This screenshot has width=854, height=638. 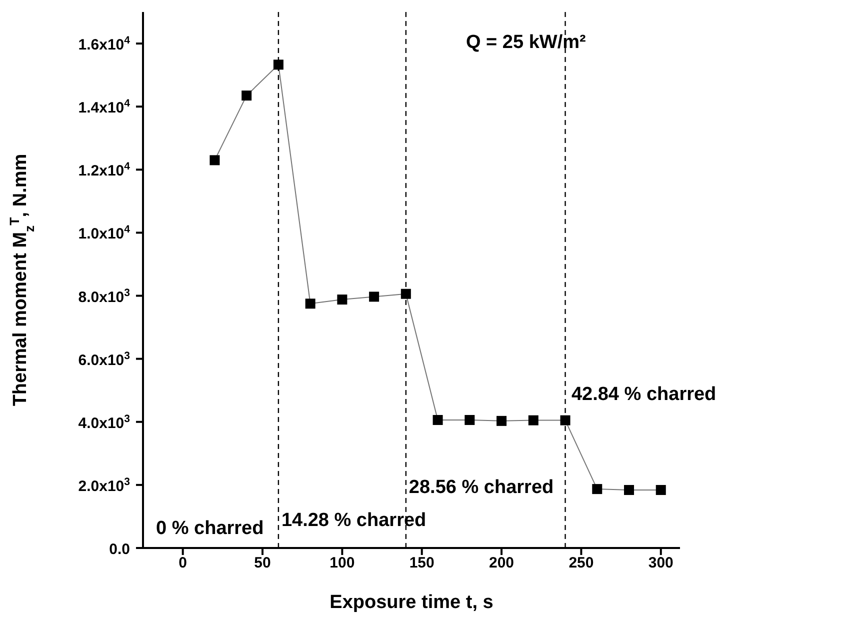 I want to click on annotation: 28.56 % charred, so click(x=481, y=487).